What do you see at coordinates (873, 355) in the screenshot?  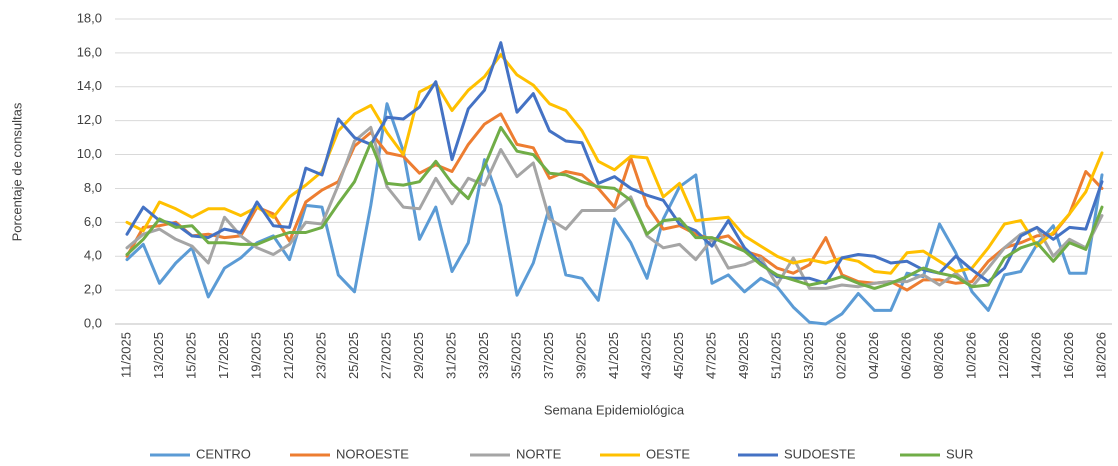 I see `x-tick-label: 04/2026` at bounding box center [873, 355].